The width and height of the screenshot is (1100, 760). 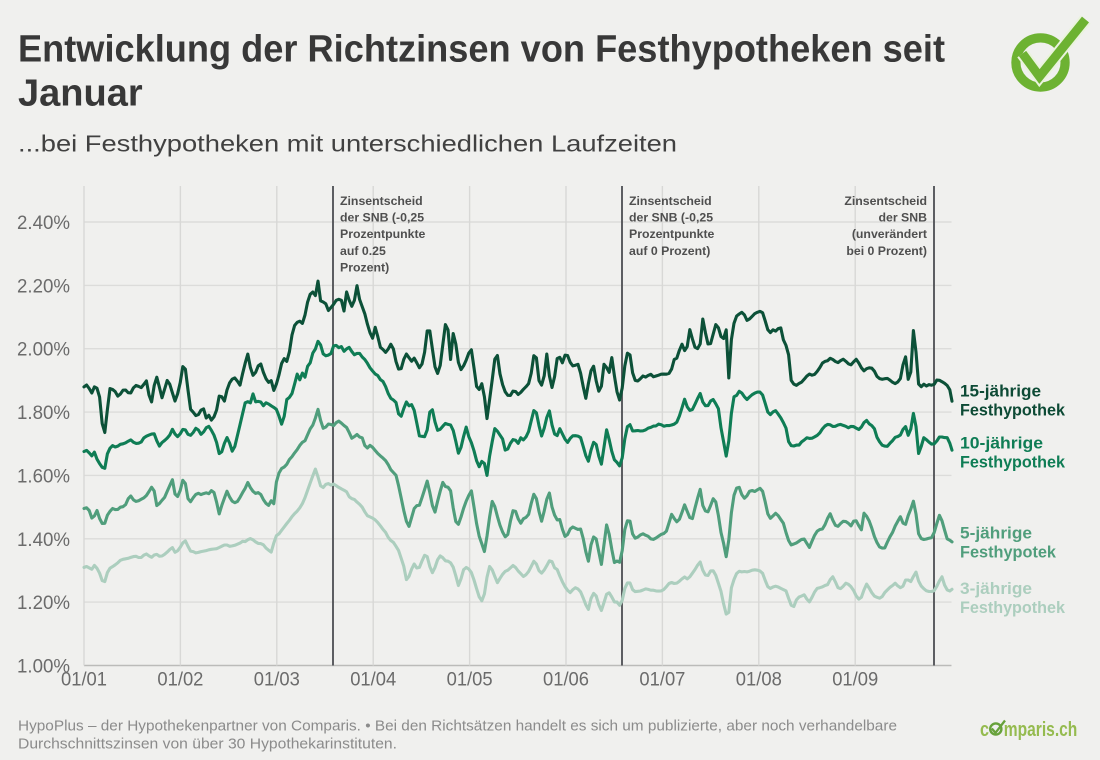 What do you see at coordinates (43, 286) in the screenshot?
I see `svg-text: 2.20%` at bounding box center [43, 286].